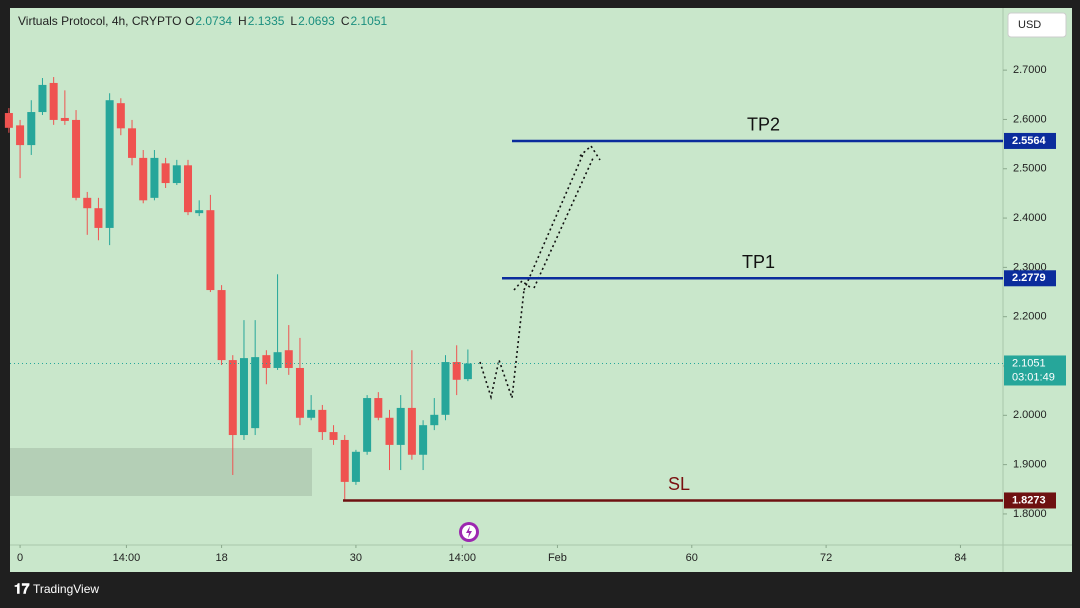 This screenshot has height=608, width=1080. What do you see at coordinates (557, 558) in the screenshot?
I see `x-tick-label: Feb` at bounding box center [557, 558].